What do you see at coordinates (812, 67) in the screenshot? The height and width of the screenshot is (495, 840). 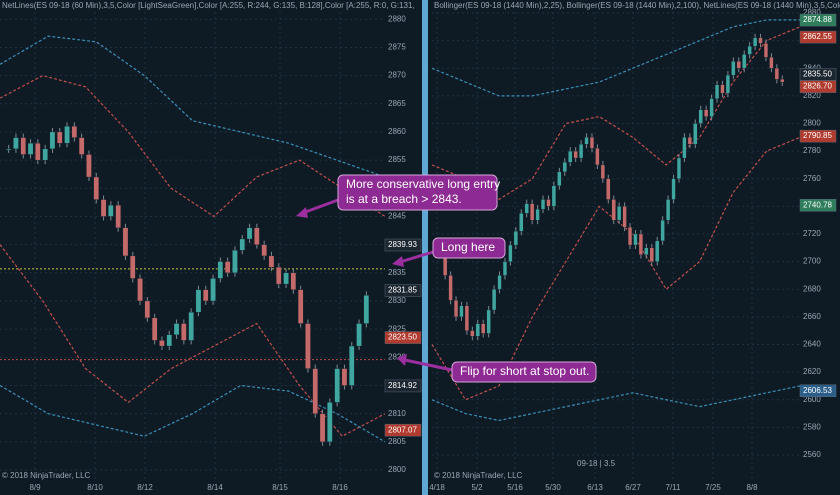 I see `y-tick-label: 2840` at bounding box center [812, 67].